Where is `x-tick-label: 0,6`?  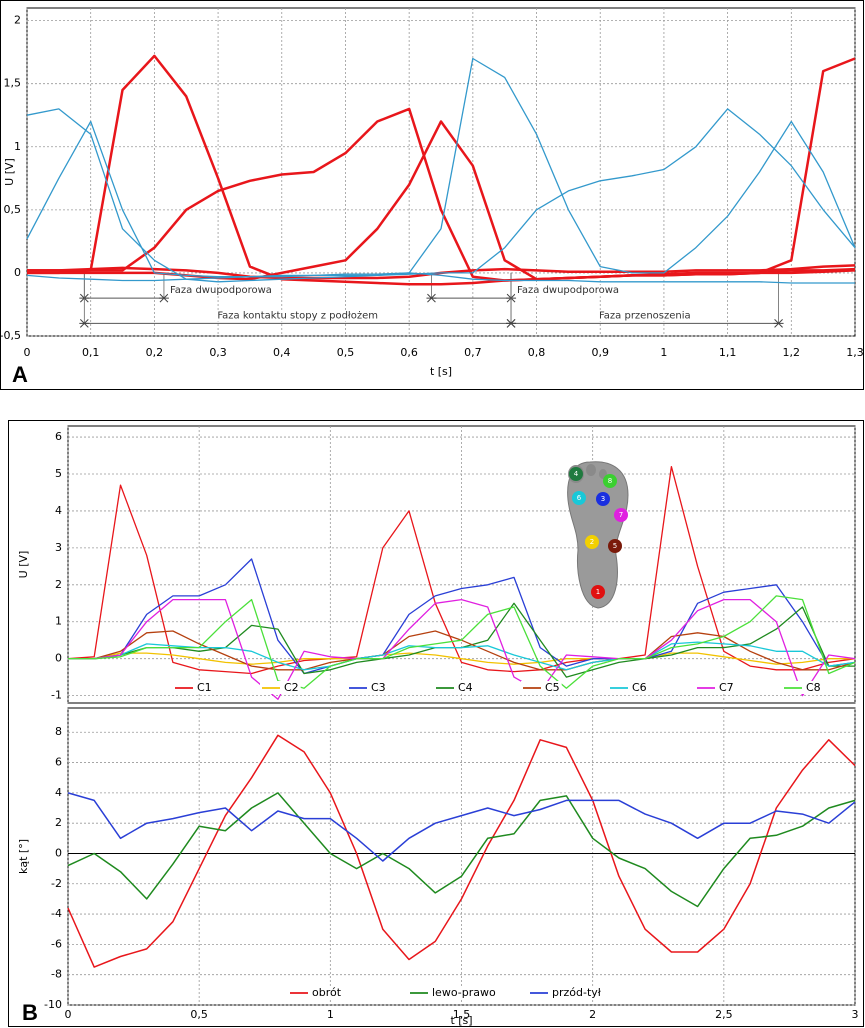 x-tick-label: 0,6 is located at coordinates (409, 352).